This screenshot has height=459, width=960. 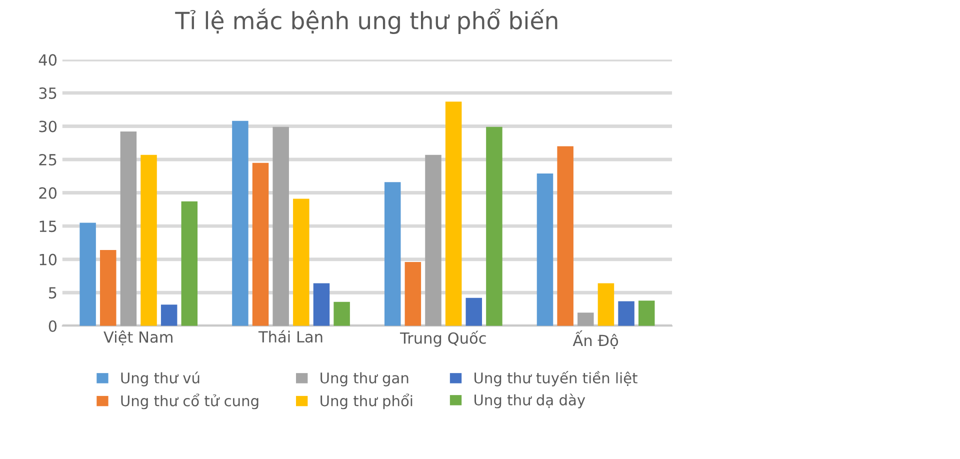 What do you see at coordinates (364, 379) in the screenshot?
I see `legend-label: Ung thư gan` at bounding box center [364, 379].